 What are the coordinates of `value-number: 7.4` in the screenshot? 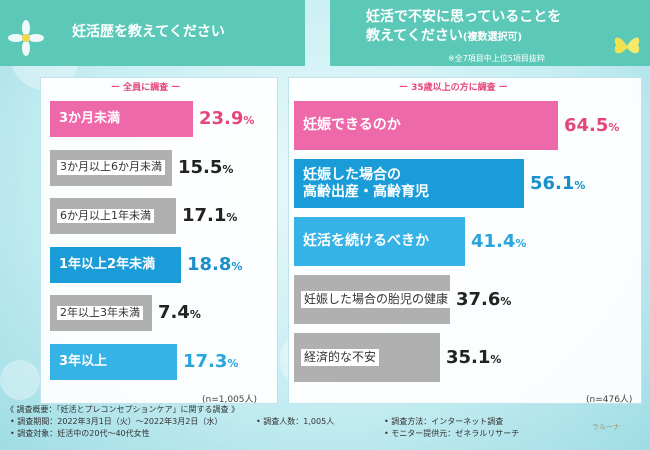 It's located at (174, 312).